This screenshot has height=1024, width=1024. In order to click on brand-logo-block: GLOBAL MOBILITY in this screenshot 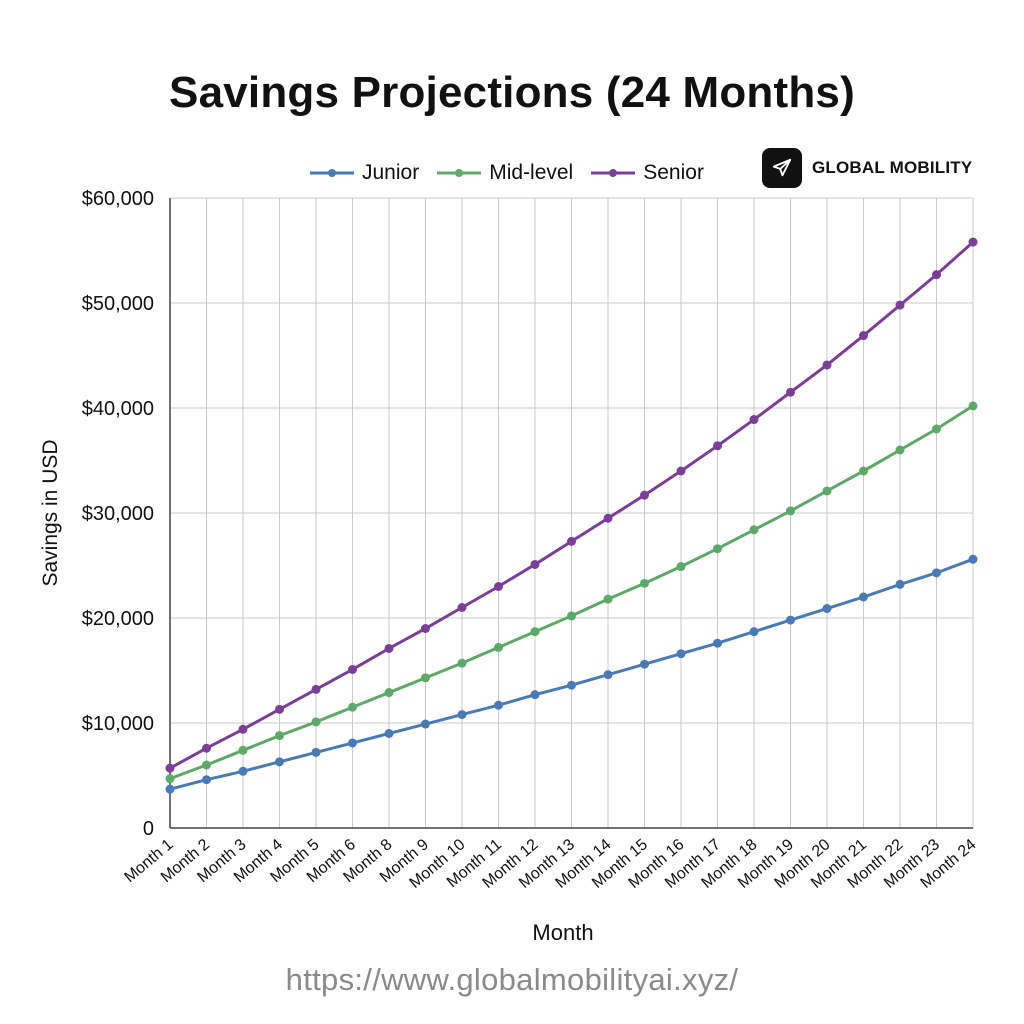, I will do `click(867, 168)`.